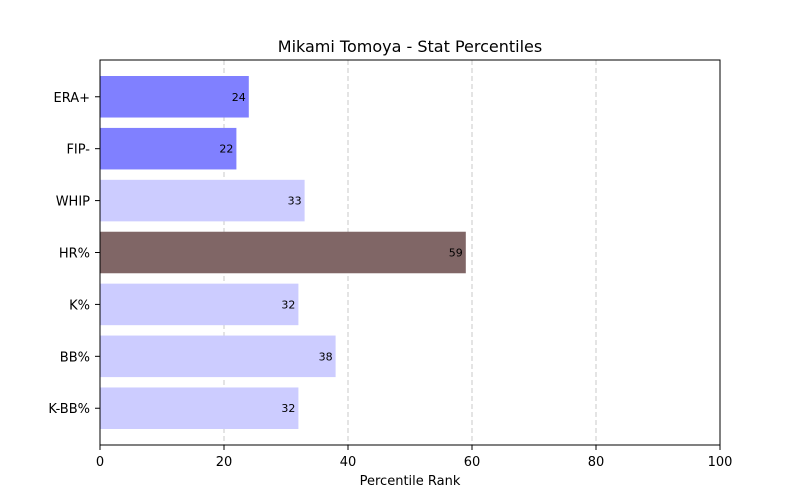 This screenshot has width=800, height=500. What do you see at coordinates (224, 462) in the screenshot?
I see `x-tick-label: 20` at bounding box center [224, 462].